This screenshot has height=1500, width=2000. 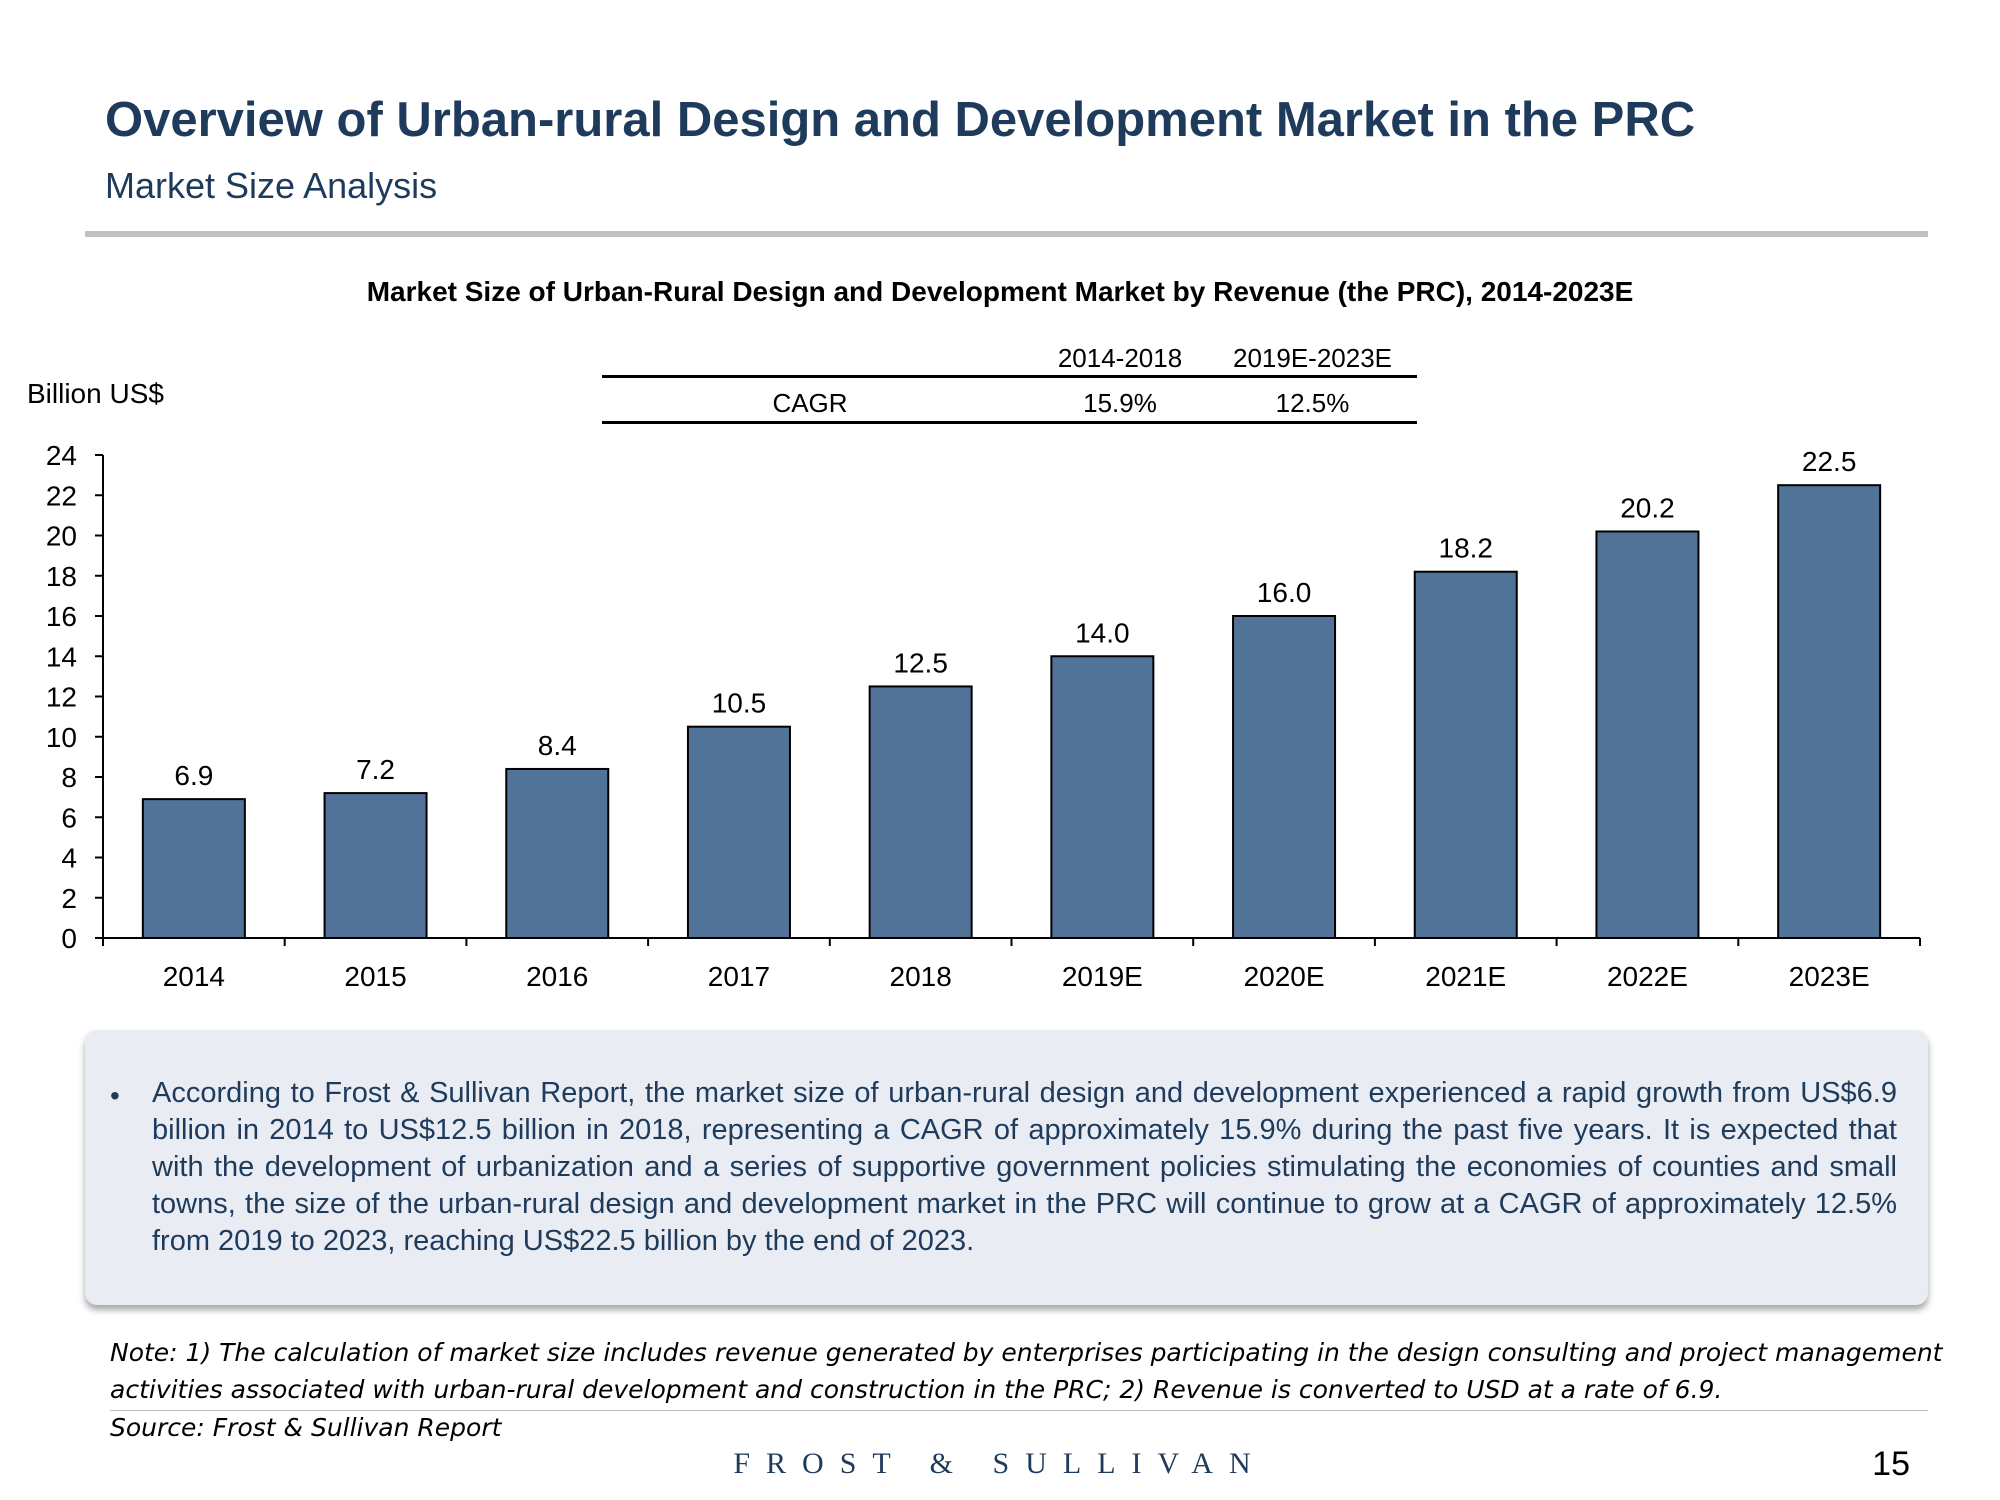 I want to click on data-label: 10.5, so click(x=739, y=703).